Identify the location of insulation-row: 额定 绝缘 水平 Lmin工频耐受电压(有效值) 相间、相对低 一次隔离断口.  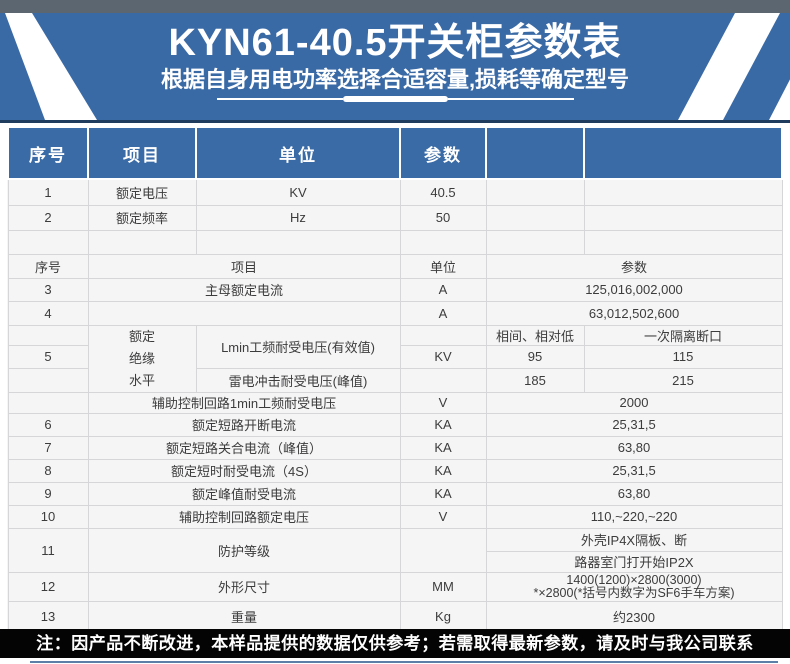
(395, 358).